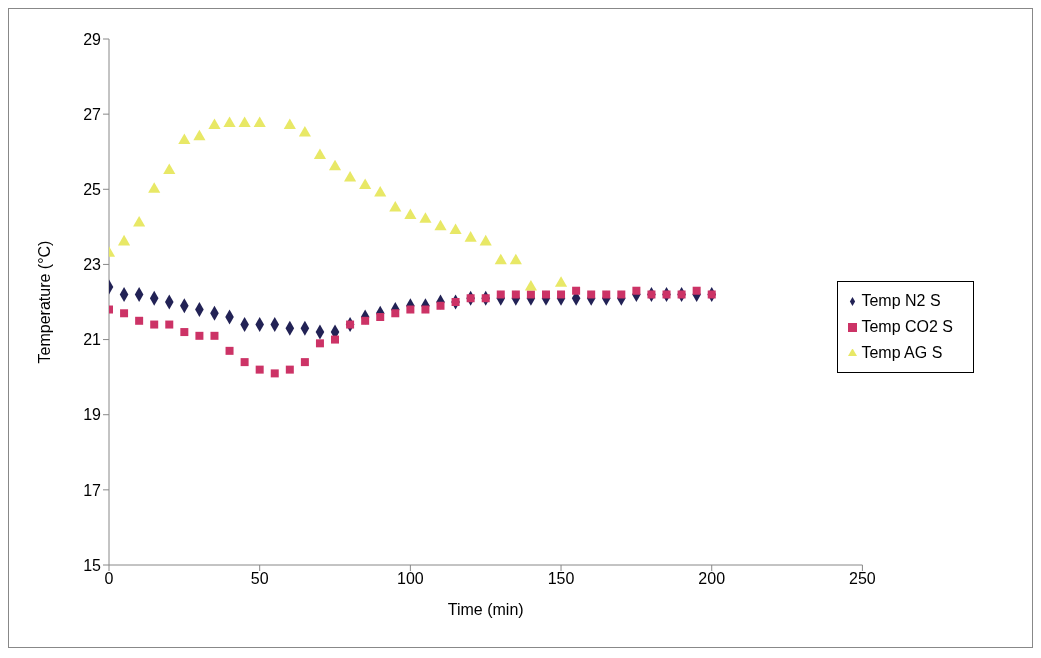  Describe the element at coordinates (92, 39) in the screenshot. I see `y-tick-label: 29` at that location.